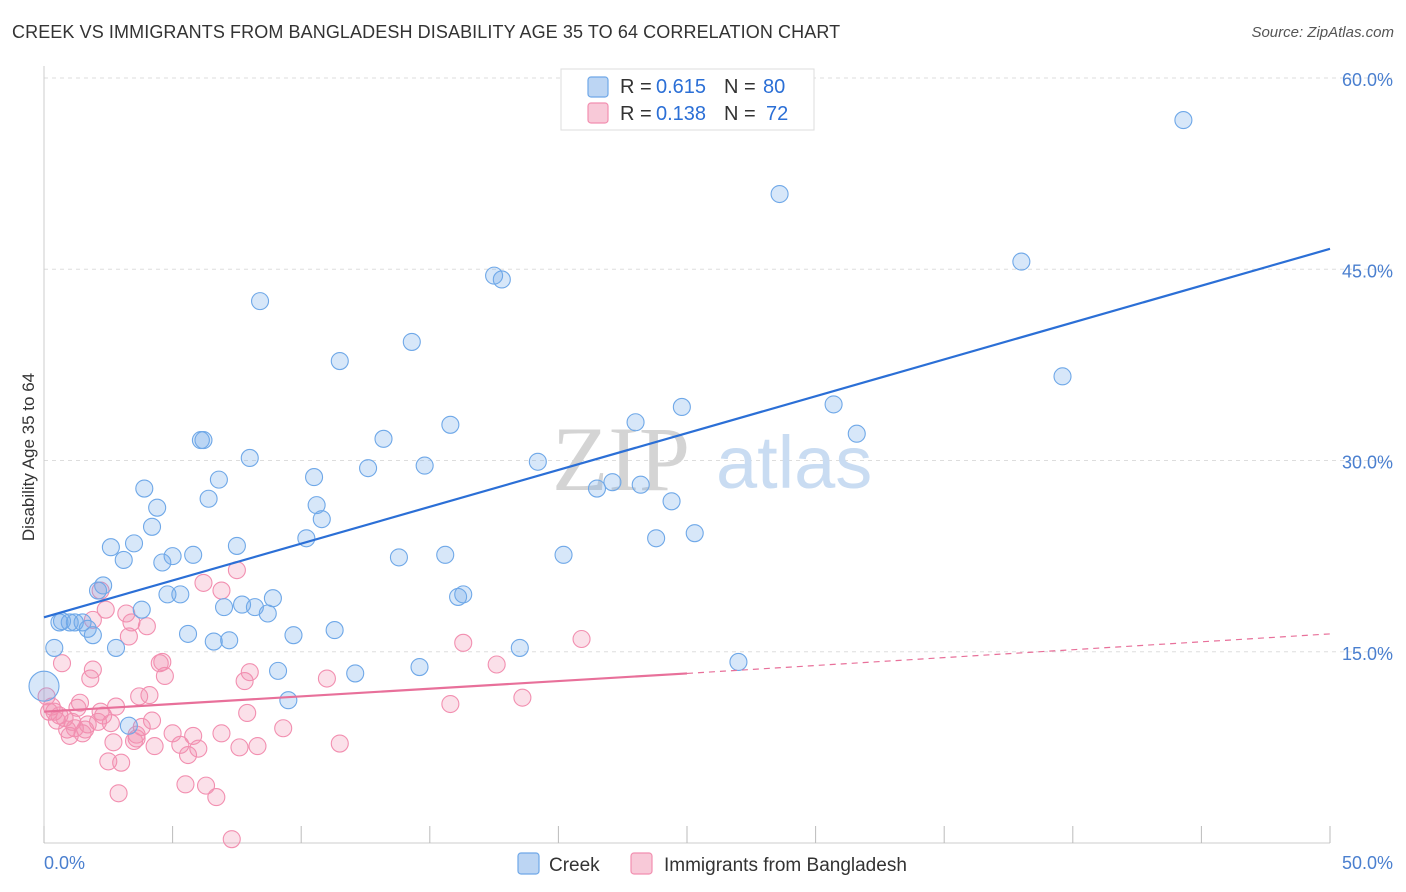 The height and width of the screenshot is (892, 1406). I want to click on bottom-legend-bangladesh: Immigrants from Bangladesh, so click(785, 865).